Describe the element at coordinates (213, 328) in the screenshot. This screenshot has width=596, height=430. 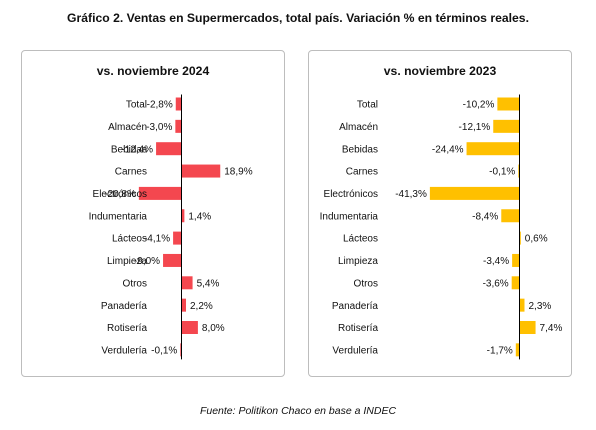
I see `value-label: 8,0%` at that location.